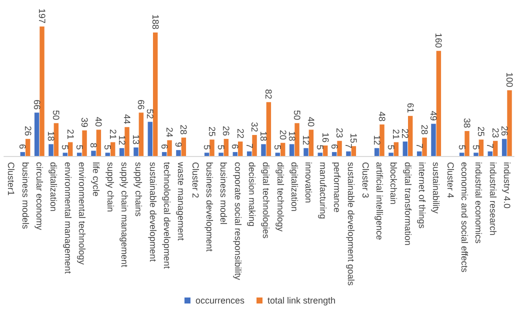 This screenshot has width=520, height=312. I want to click on x-tick-label: waste management, so click(181, 201).